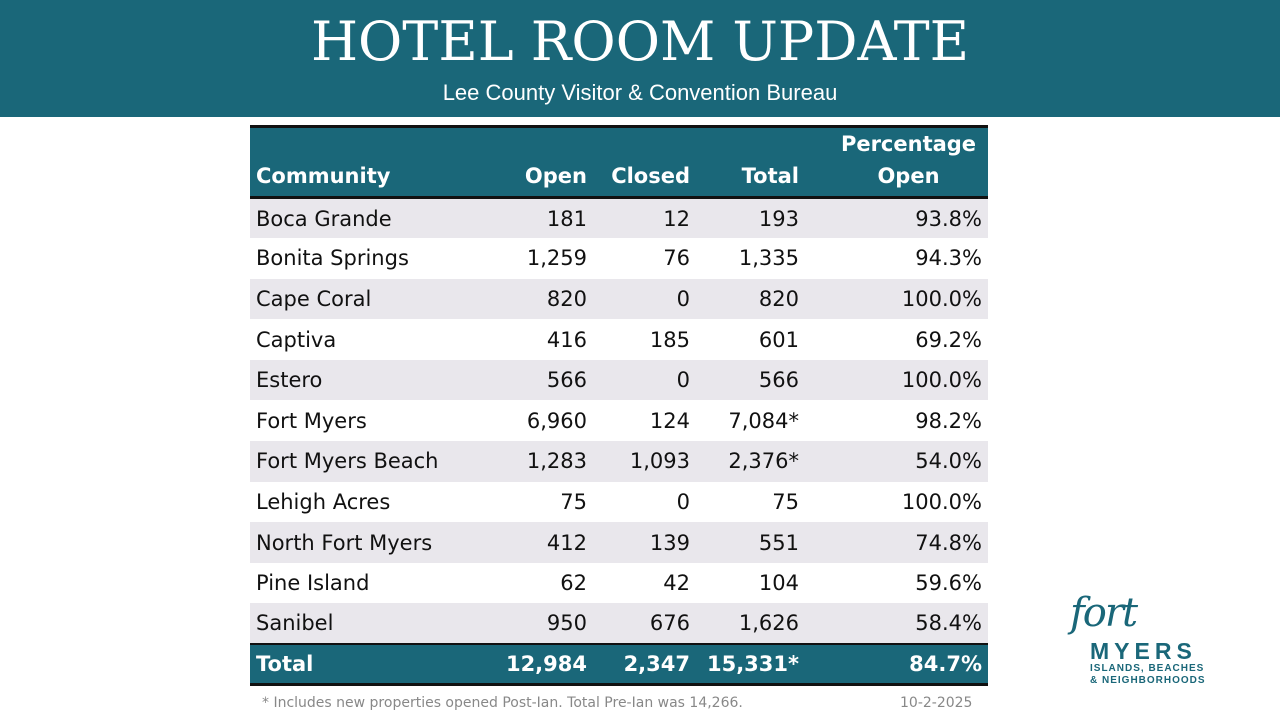 The image size is (1280, 720). I want to click on cell-closed: 124, so click(669, 420).